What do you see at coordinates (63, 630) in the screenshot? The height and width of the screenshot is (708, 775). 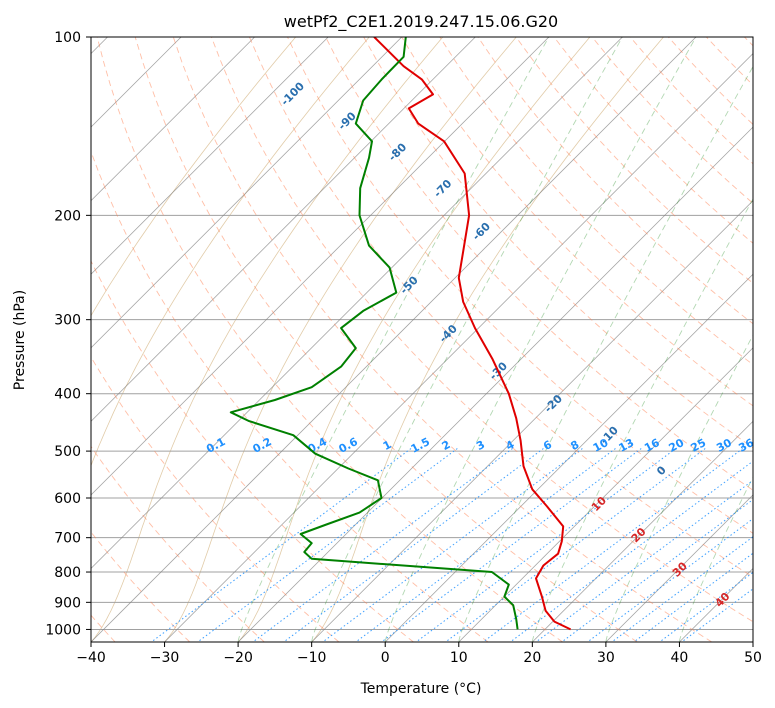 I see `y-tick-label: 1000` at bounding box center [63, 630].